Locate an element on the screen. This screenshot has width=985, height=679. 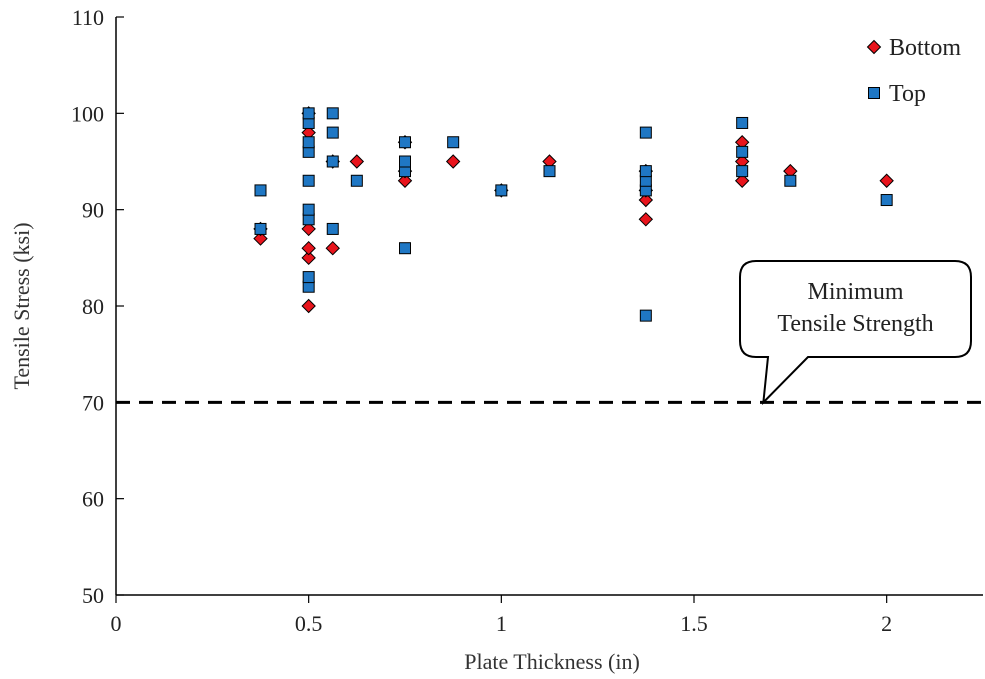
x-tick-label: 0.5 is located at coordinates (309, 623).